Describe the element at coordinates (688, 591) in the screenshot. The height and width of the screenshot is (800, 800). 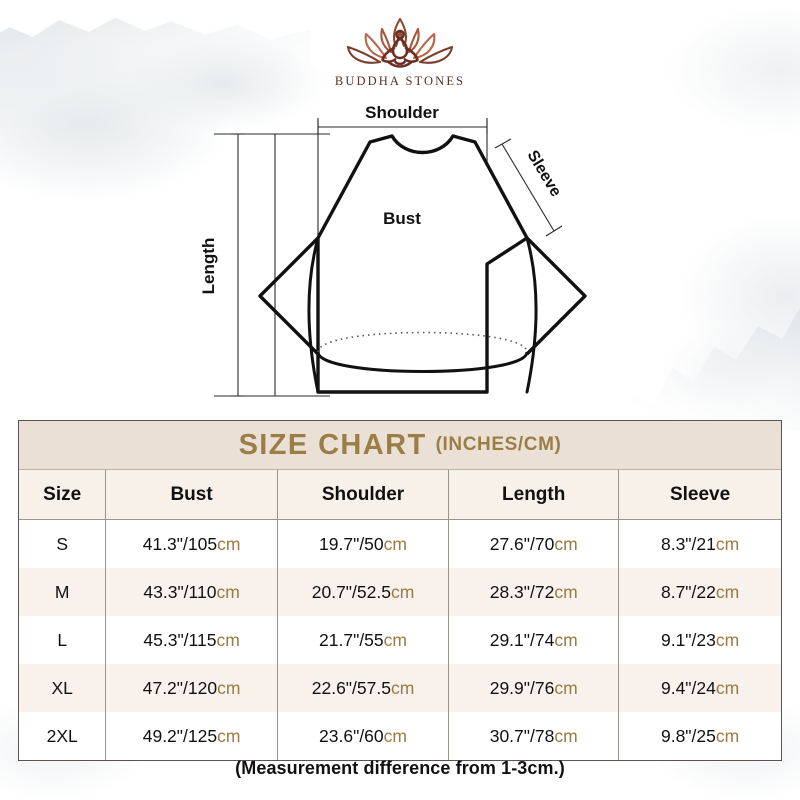
I see `value-inches: 8.7"/22` at that location.